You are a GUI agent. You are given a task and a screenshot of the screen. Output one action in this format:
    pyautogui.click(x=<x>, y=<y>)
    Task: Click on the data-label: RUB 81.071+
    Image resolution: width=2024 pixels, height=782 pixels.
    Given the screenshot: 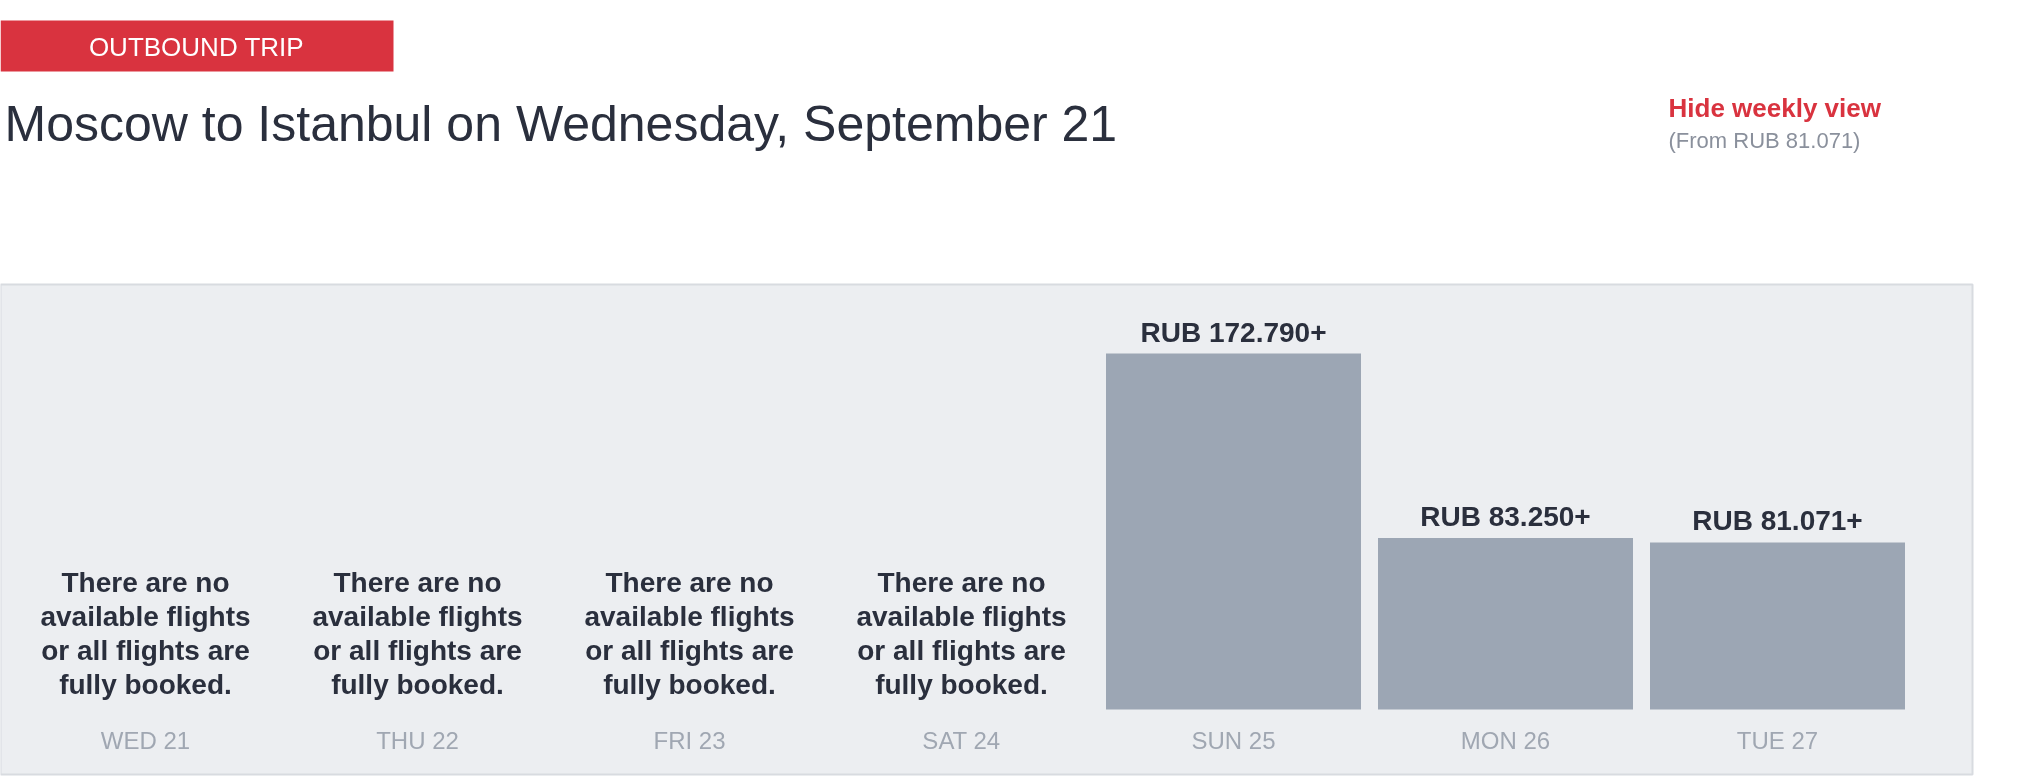 What is the action you would take?
    pyautogui.click(x=1777, y=521)
    